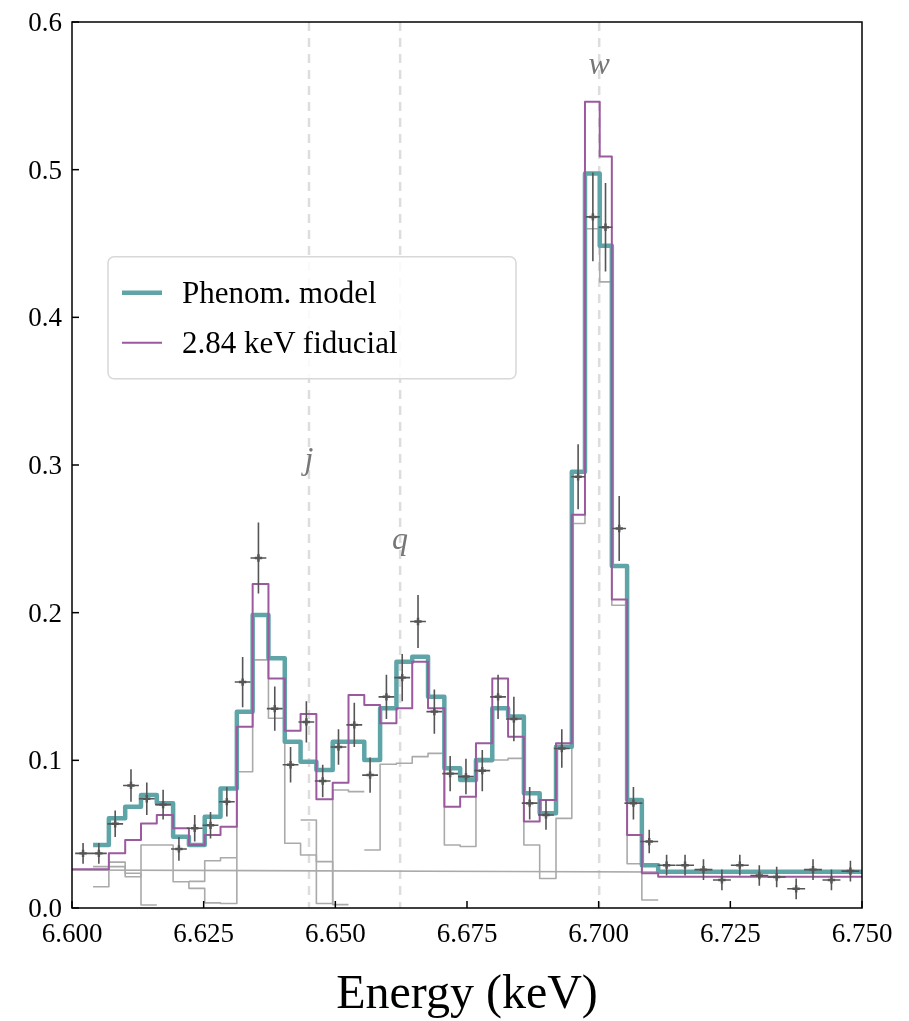  Describe the element at coordinates (862, 933) in the screenshot. I see `x-tick-label: 6.750` at that location.